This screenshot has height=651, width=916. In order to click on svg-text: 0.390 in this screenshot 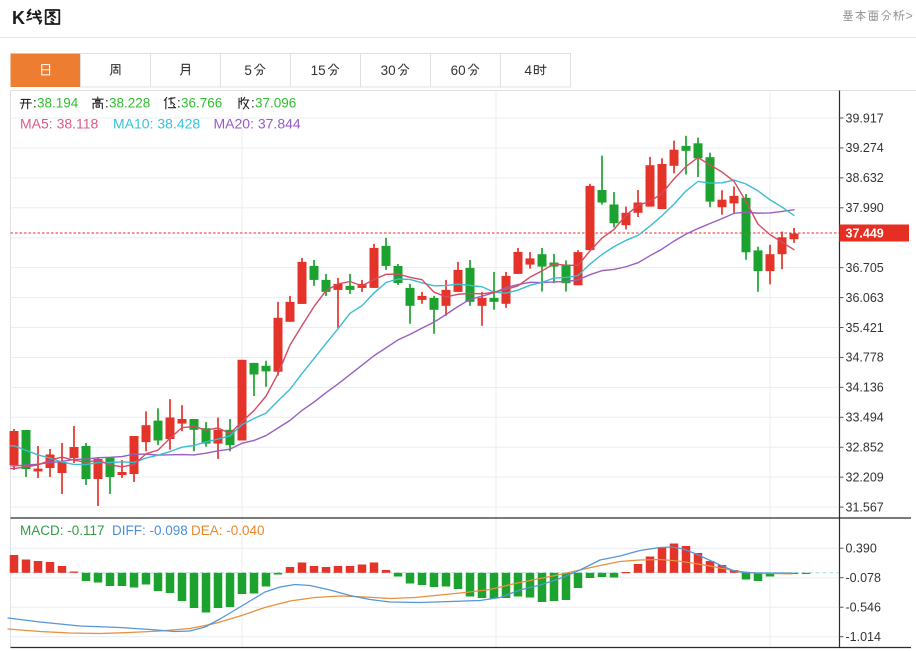, I will do `click(861, 549)`.